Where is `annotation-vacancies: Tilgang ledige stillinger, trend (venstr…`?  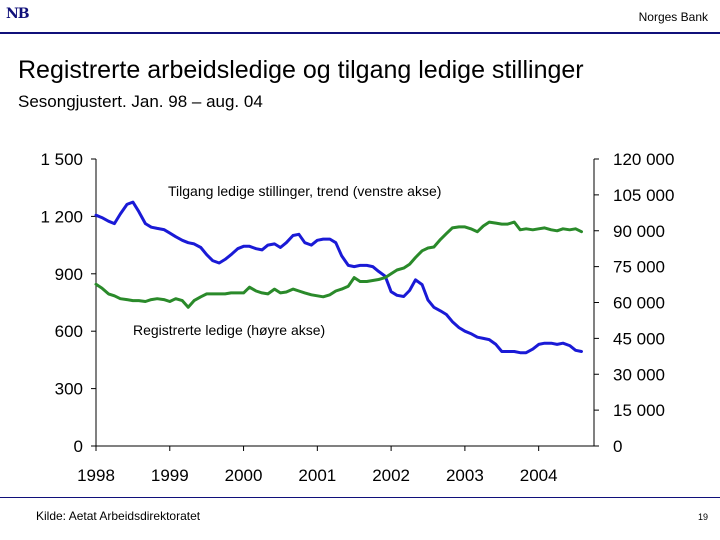 annotation-vacancies: Tilgang ledige stillinger, trend (venstr… is located at coordinates (304, 191).